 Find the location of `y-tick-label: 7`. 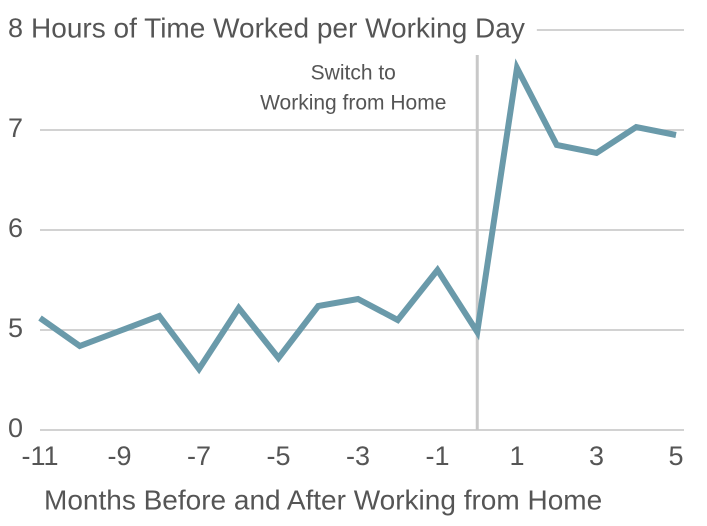

y-tick-label: 7 is located at coordinates (15, 128).